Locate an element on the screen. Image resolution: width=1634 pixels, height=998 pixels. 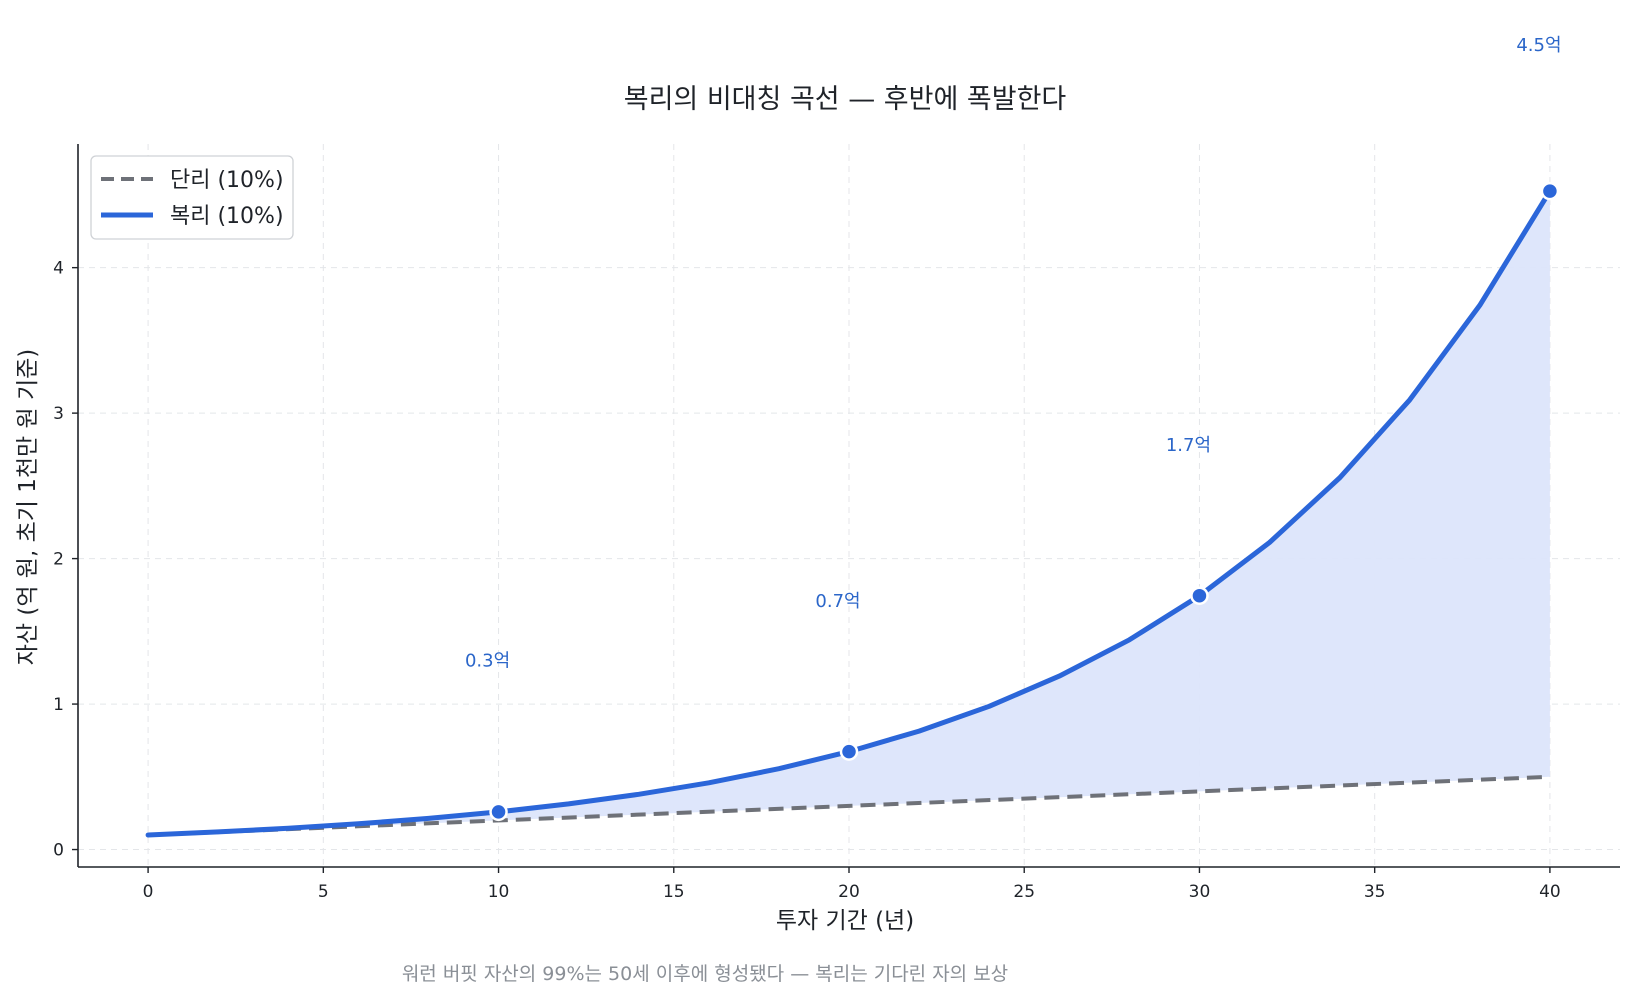
legend-label-compound: 복리 (10%) is located at coordinates (227, 216).